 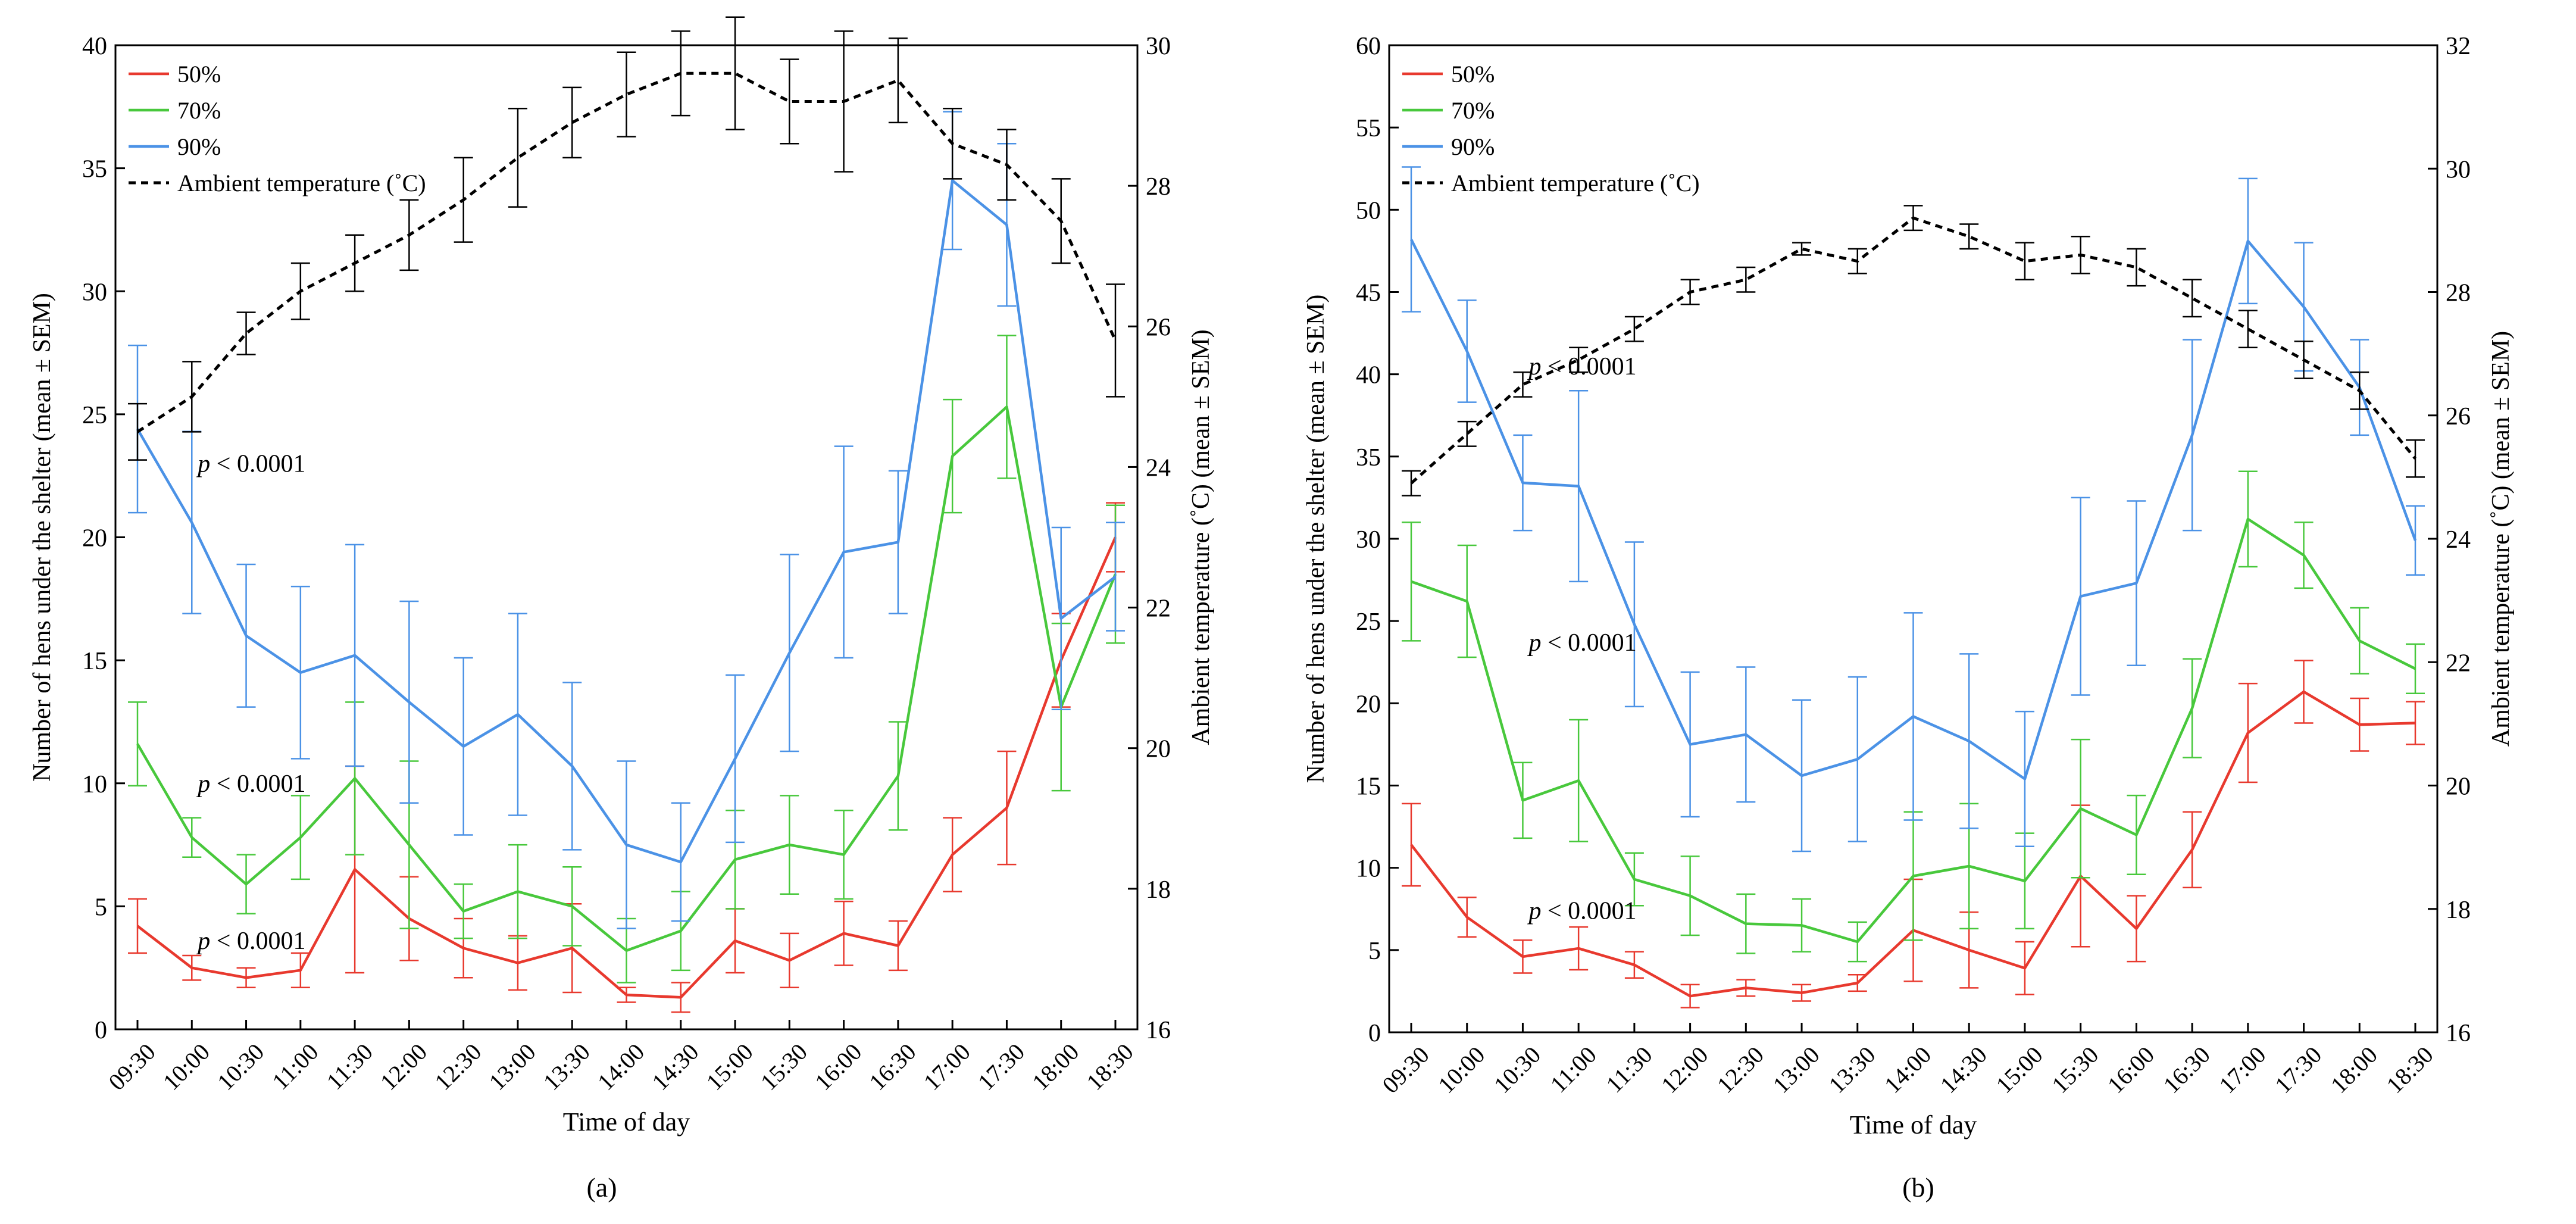 I want to click on series-line-ambient-temperature-c-, so click(x=1913, y=350).